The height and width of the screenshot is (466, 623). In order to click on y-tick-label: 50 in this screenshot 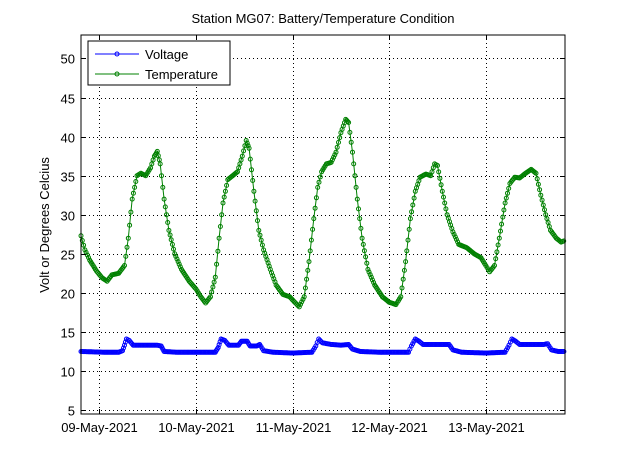, I will do `click(68, 59)`.